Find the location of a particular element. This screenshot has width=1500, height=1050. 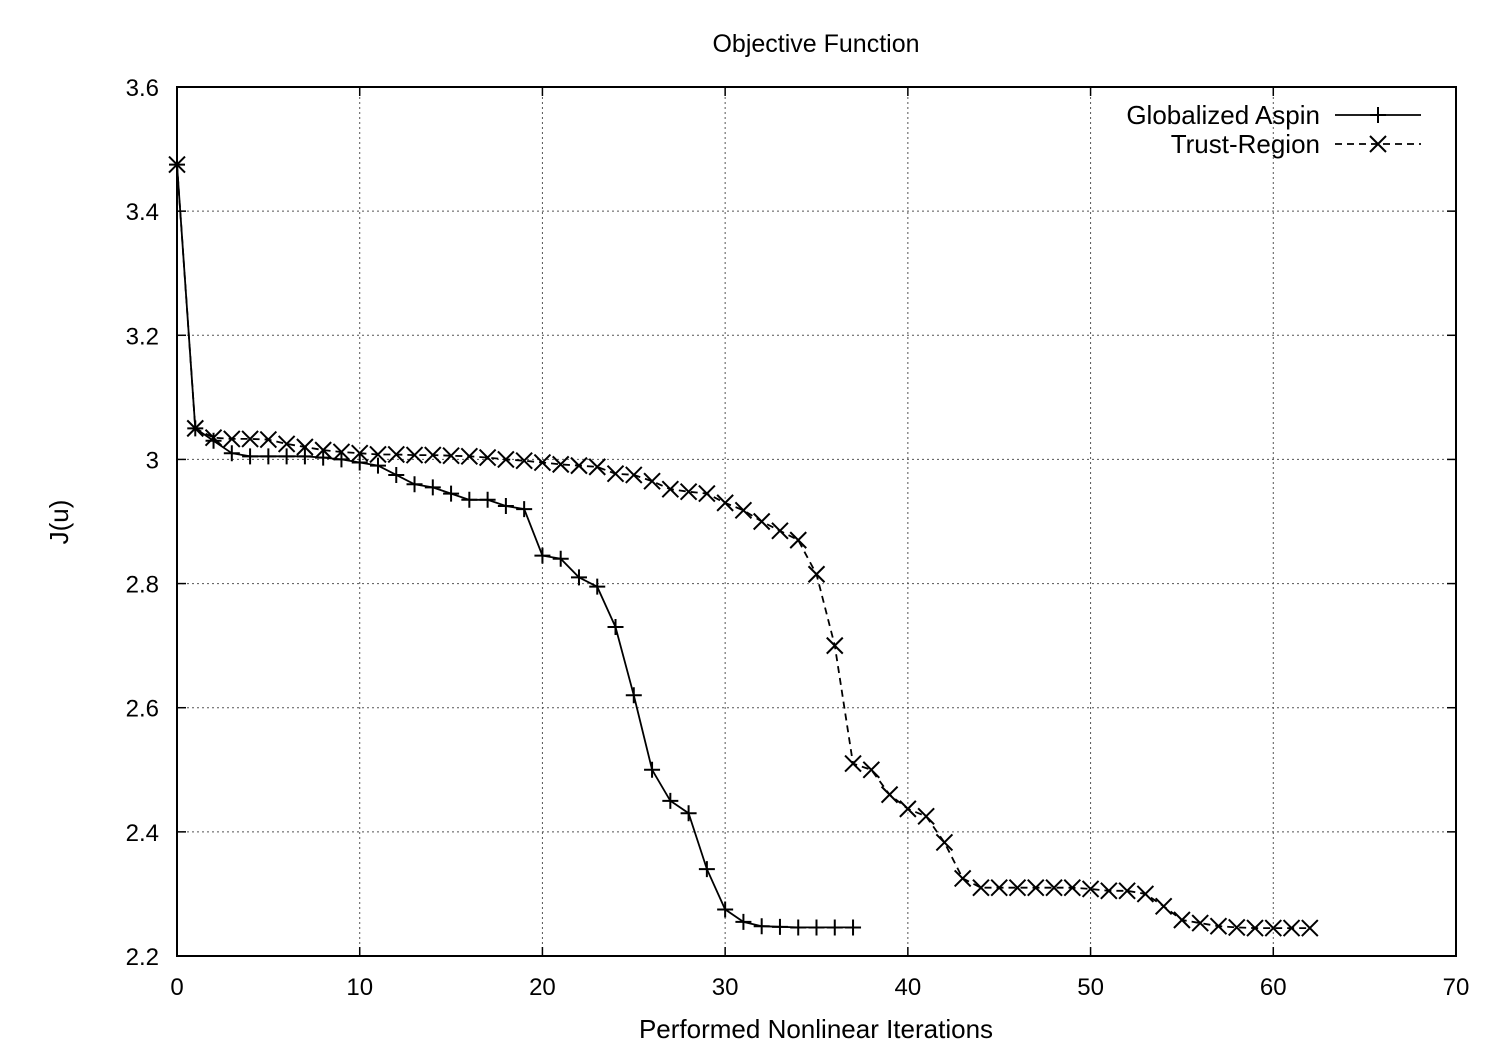

y-tick-label: 3 is located at coordinates (152, 460).